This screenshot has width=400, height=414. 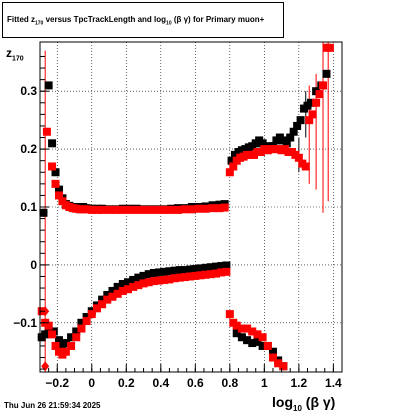 I want to click on y-tick-label: −0.1, so click(x=25, y=323).